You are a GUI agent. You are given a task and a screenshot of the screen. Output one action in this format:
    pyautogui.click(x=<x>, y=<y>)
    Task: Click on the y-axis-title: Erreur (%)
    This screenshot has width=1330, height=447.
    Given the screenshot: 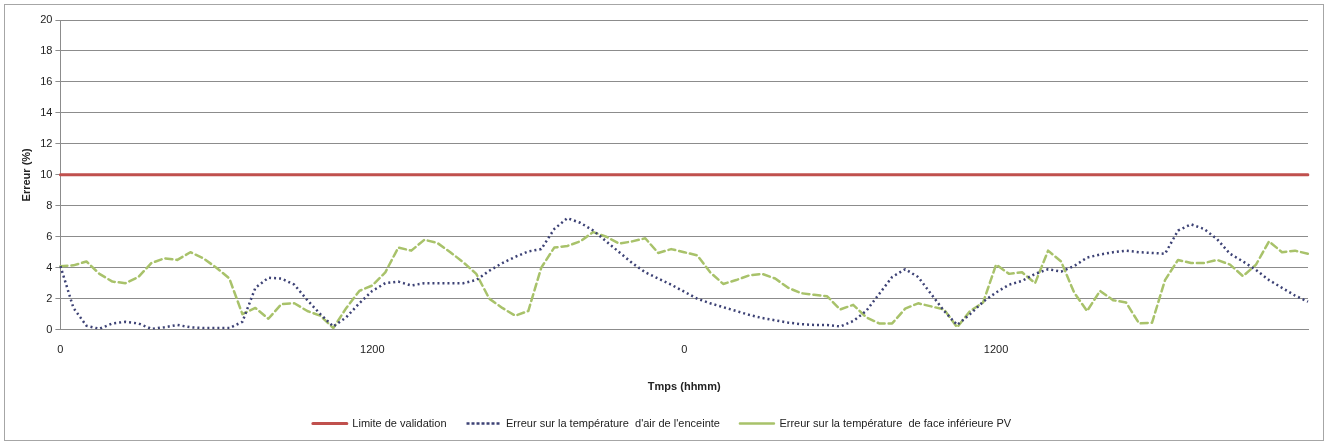 What is the action you would take?
    pyautogui.click(x=25, y=174)
    